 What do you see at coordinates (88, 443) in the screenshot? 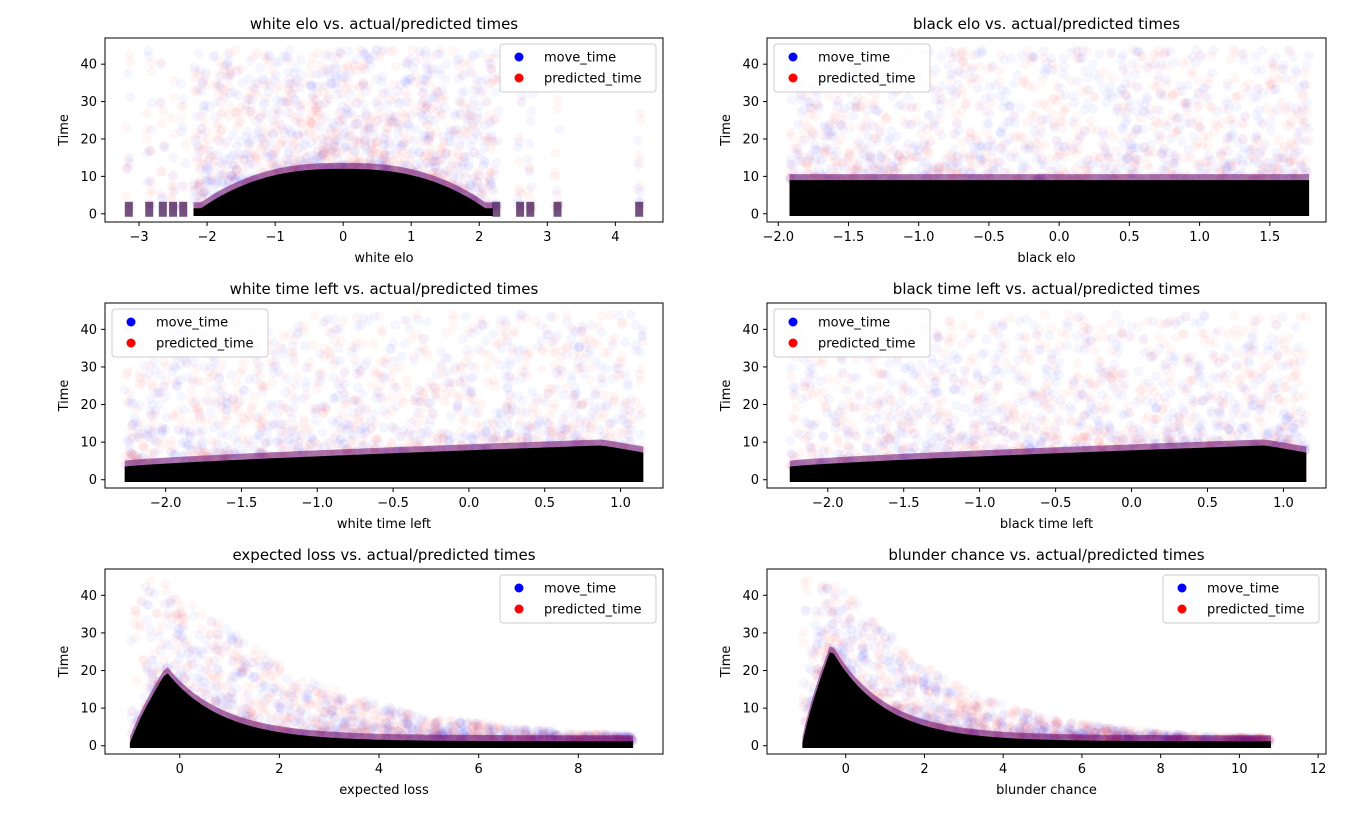
I see `y-tick-label: 10` at bounding box center [88, 443].